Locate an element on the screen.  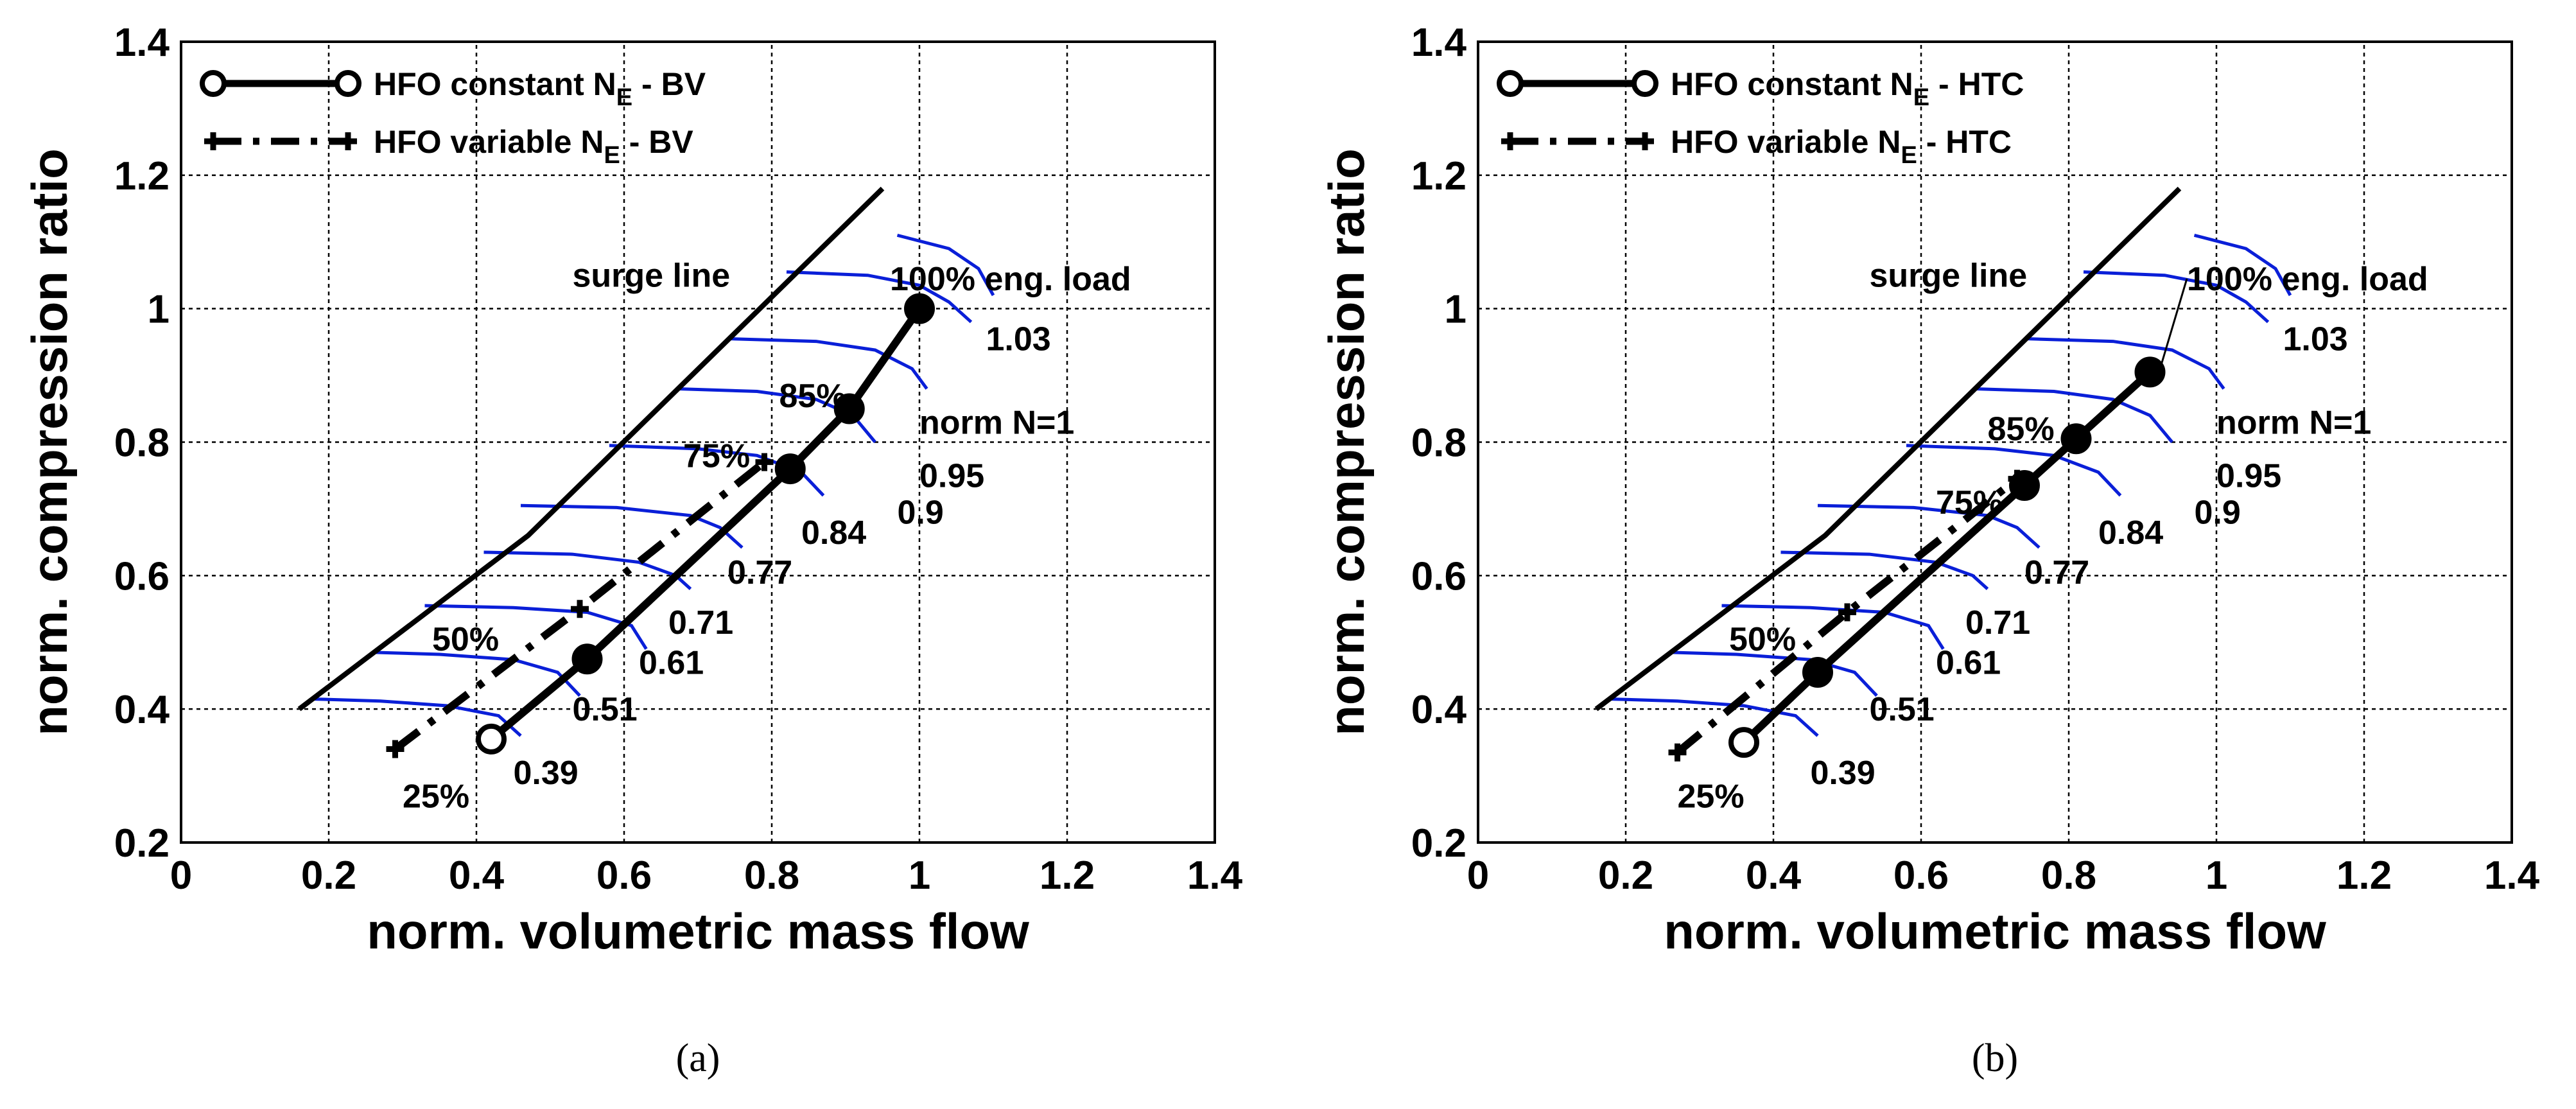
legend-label: HFO variable NE - BV is located at coordinates (533, 146).